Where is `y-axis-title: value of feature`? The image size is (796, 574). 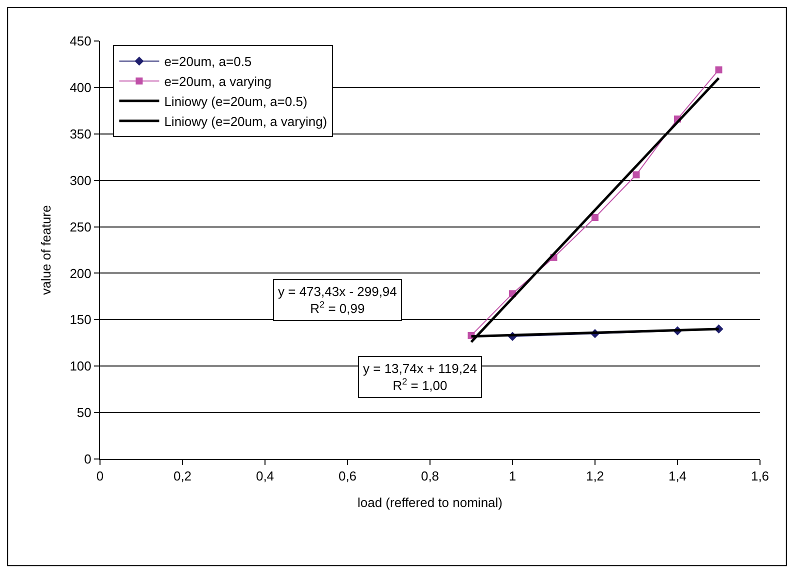
y-axis-title: value of feature is located at coordinates (46, 250).